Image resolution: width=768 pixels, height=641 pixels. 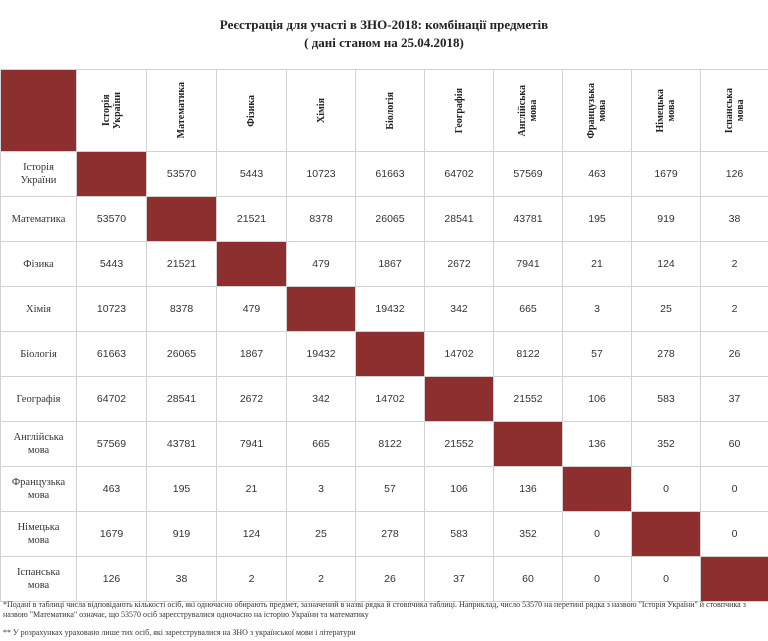 I want to click on column-header: Історія України, so click(x=111, y=110).